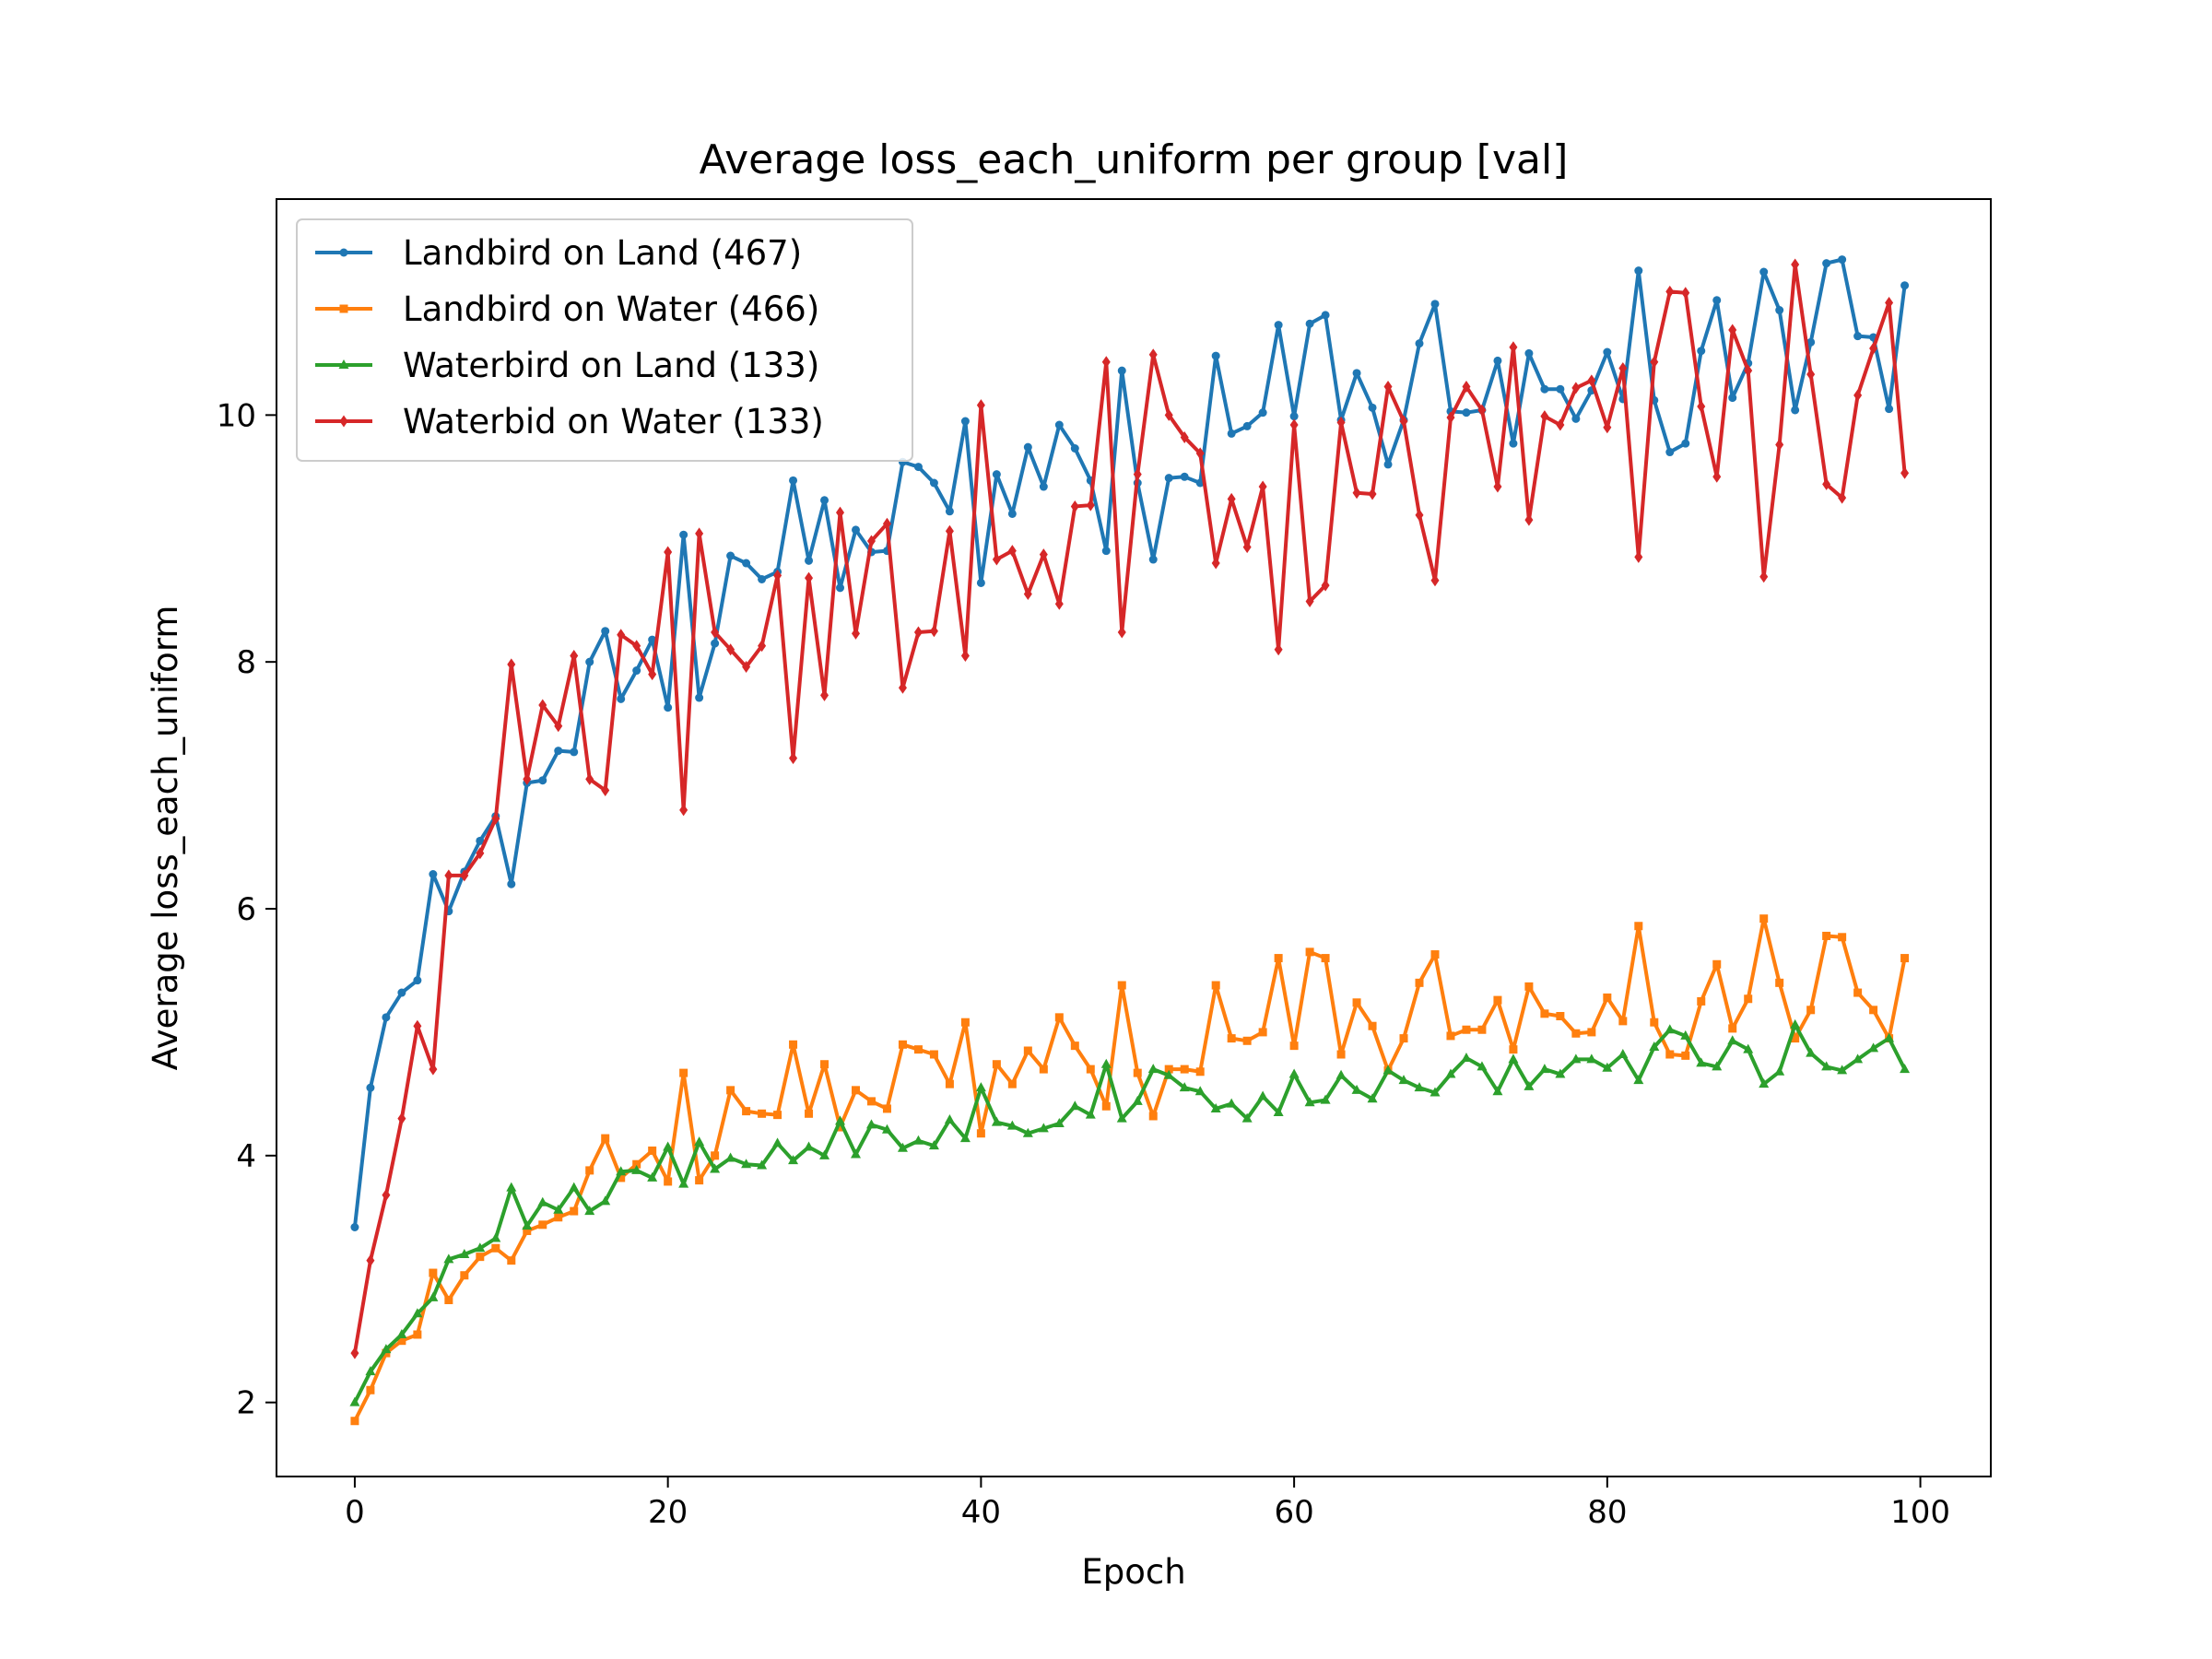 This screenshot has height=1659, width=2212. I want to click on legend-label: Landbird on Water (466), so click(611, 309).